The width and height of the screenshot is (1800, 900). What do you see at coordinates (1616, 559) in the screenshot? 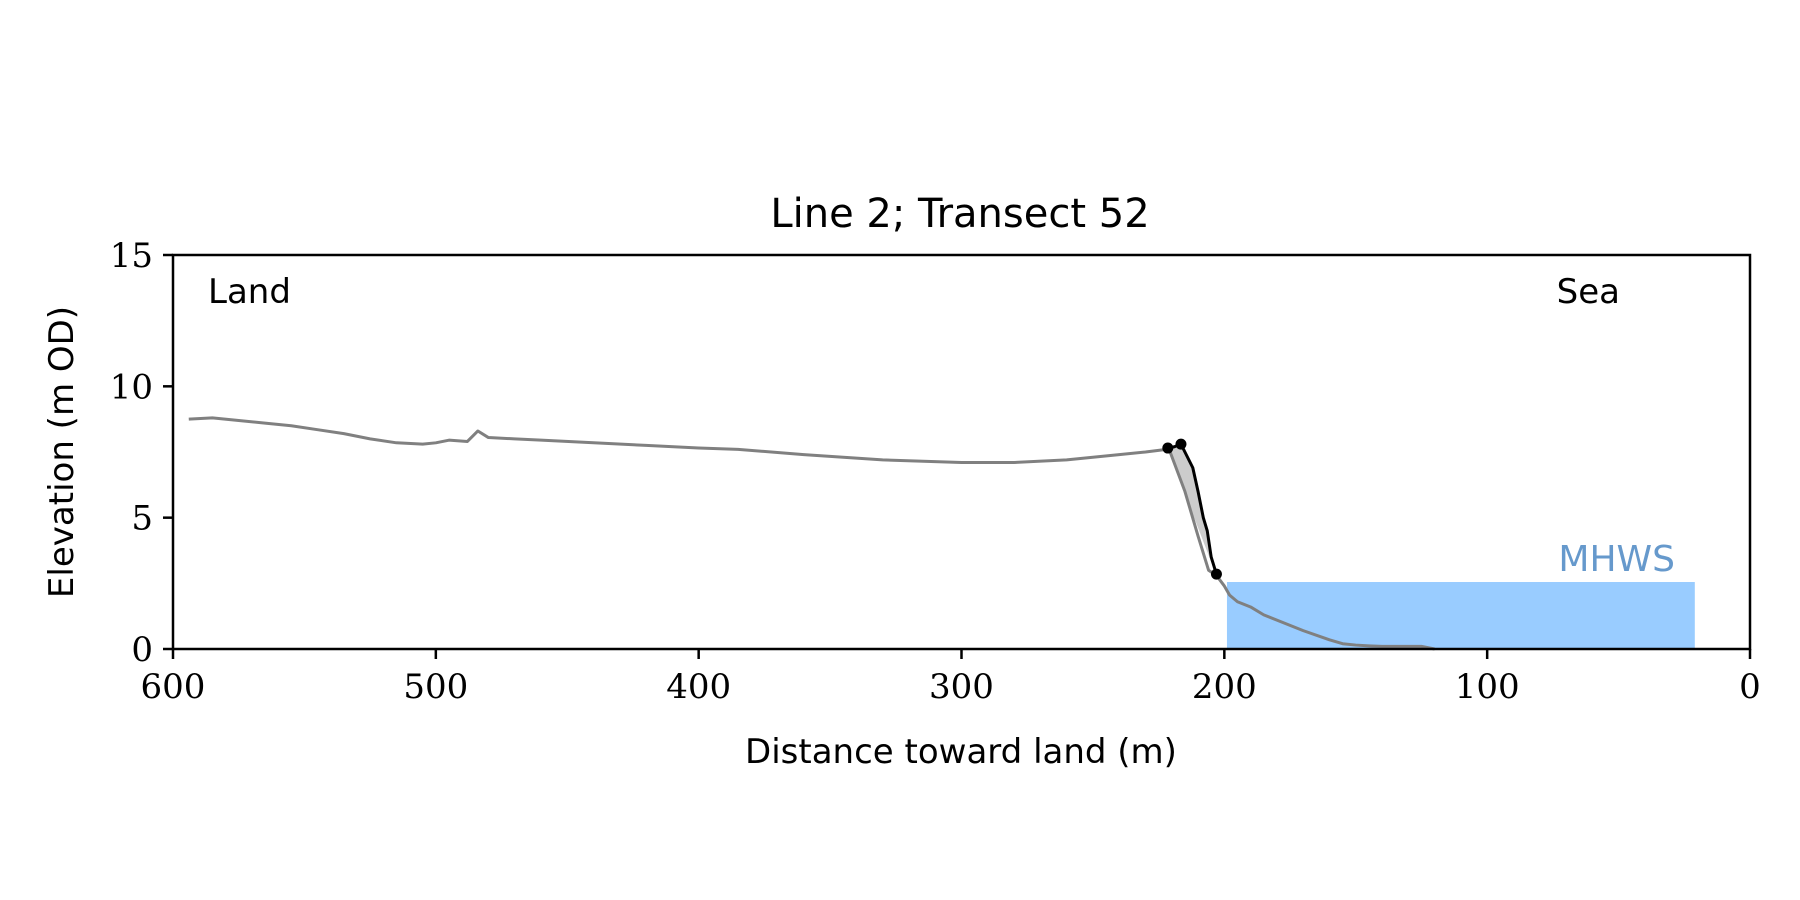
I see `mhws-label: MHWS` at bounding box center [1616, 559].